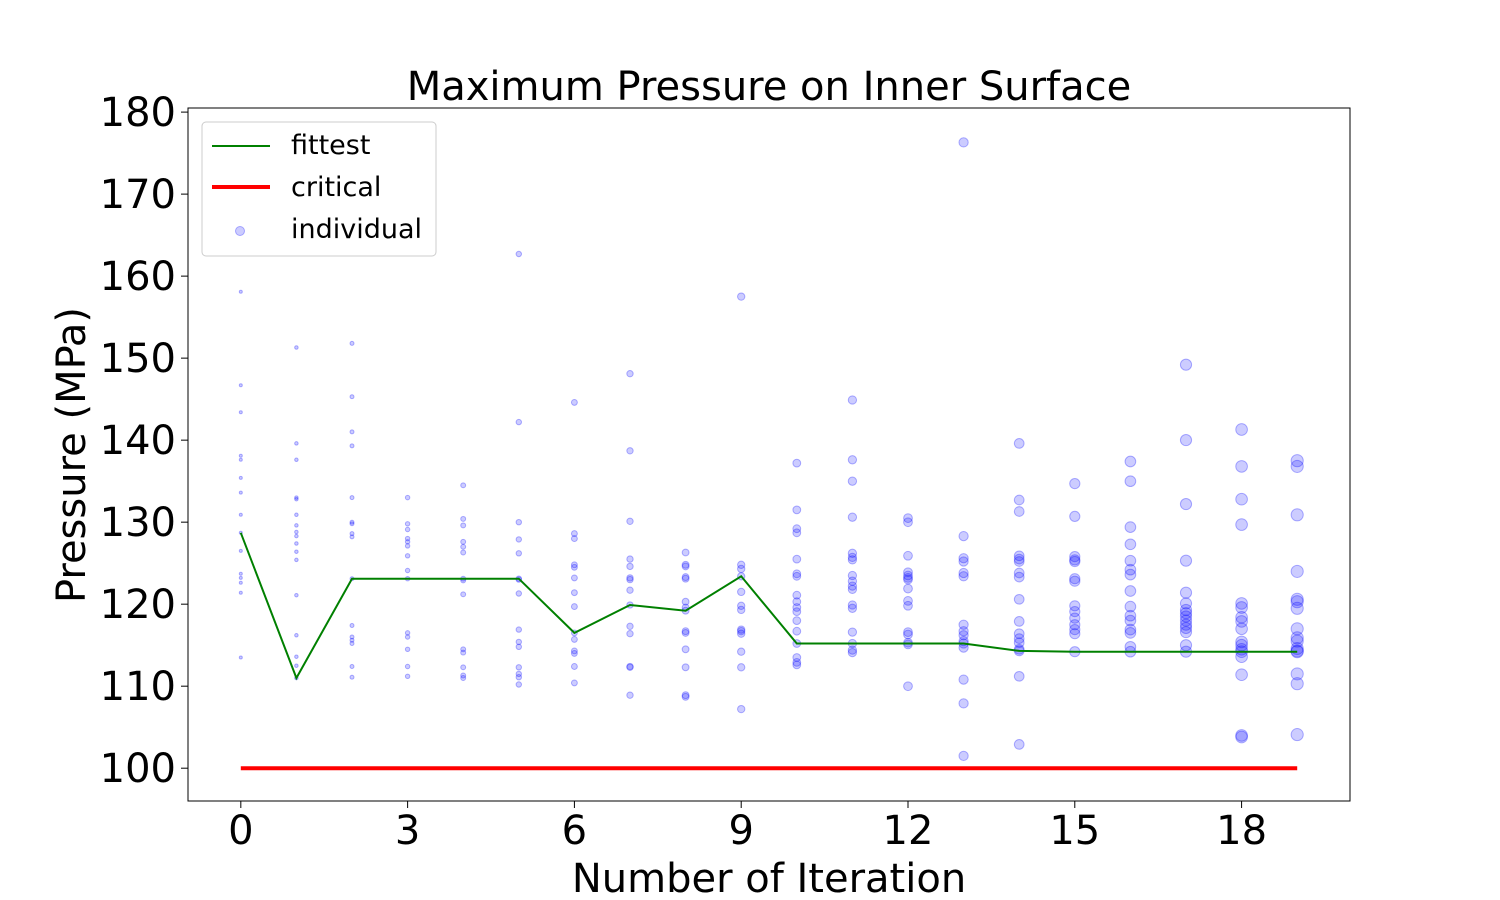 This screenshot has height=900, width=1500. Describe the element at coordinates (769, 878) in the screenshot. I see `x-axis-label: Number of Iteration` at that location.